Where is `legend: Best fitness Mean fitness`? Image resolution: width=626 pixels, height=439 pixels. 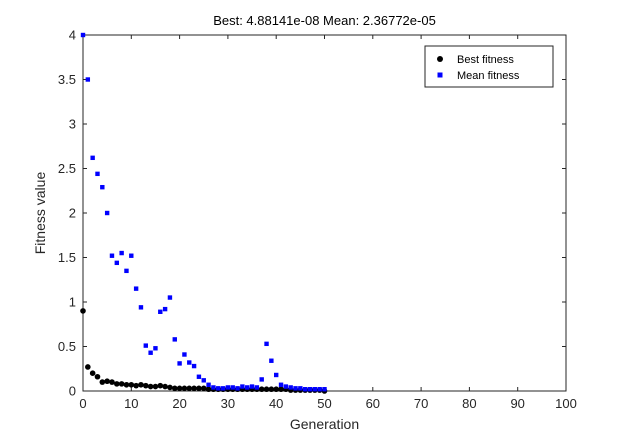
legend: Best fitness Mean fitness is located at coordinates (489, 66).